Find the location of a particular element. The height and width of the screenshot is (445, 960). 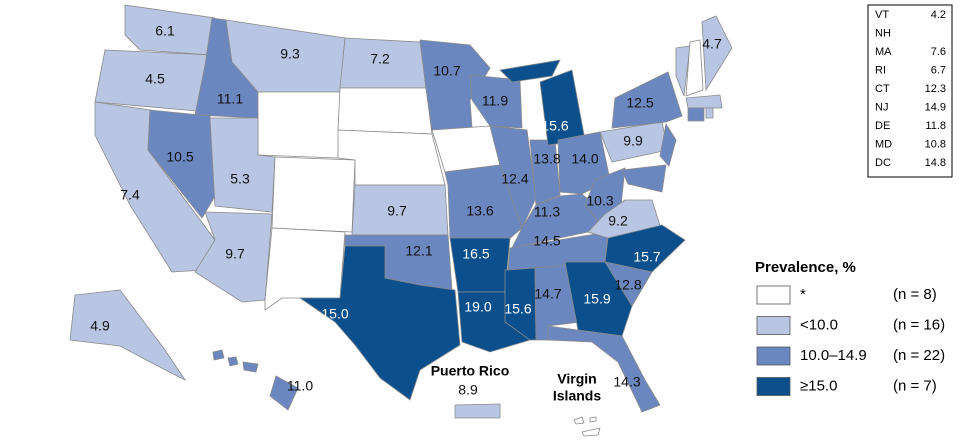

state-value: 9.9 is located at coordinates (633, 141).